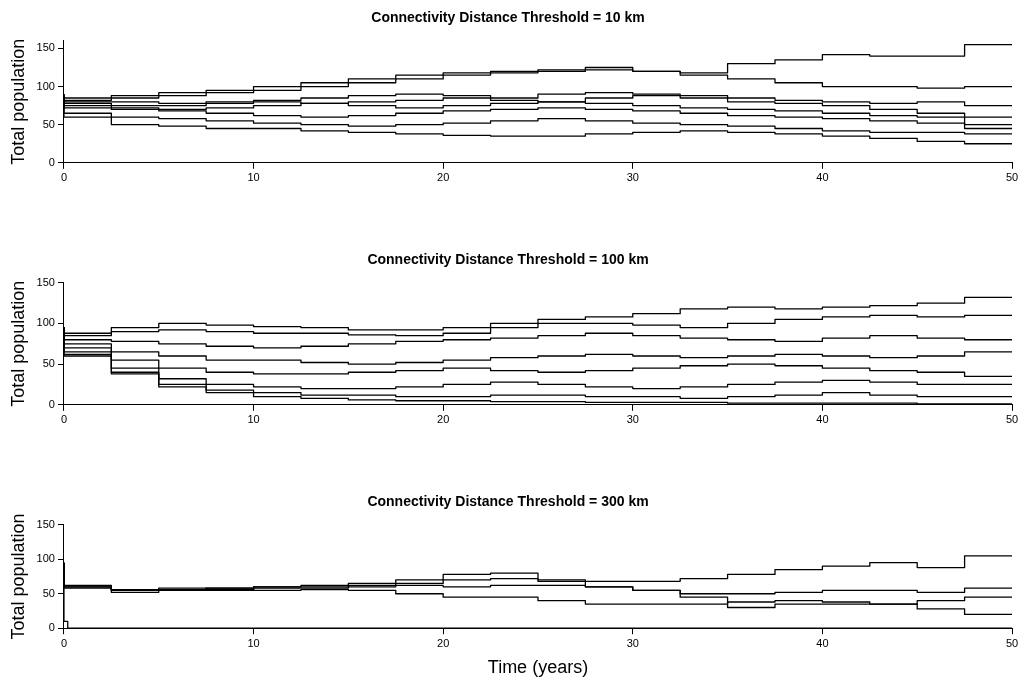 The height and width of the screenshot is (685, 1024). I want to click on chart-title: Connectivity Distance Threshold = 300 km, so click(508, 501).